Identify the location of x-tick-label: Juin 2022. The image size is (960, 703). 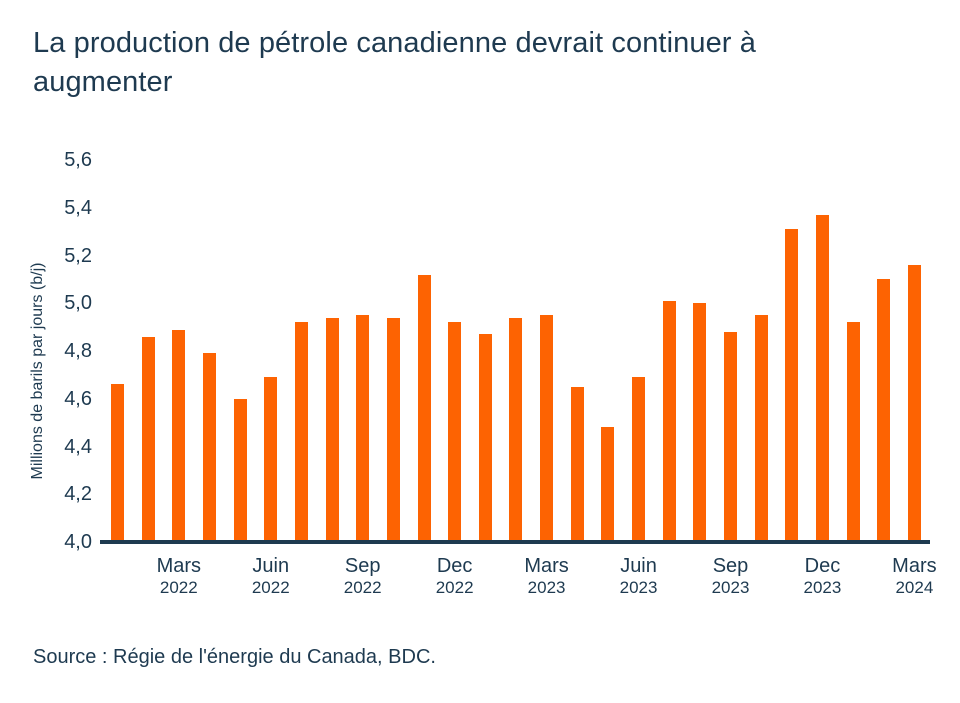
(271, 576).